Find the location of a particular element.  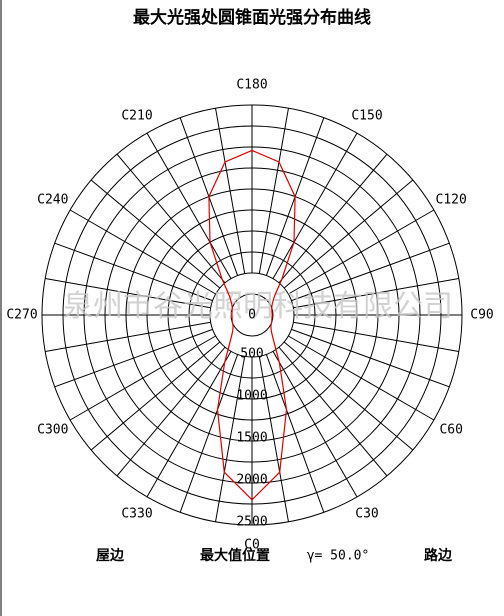

angle-label: C30 is located at coordinates (366, 514).